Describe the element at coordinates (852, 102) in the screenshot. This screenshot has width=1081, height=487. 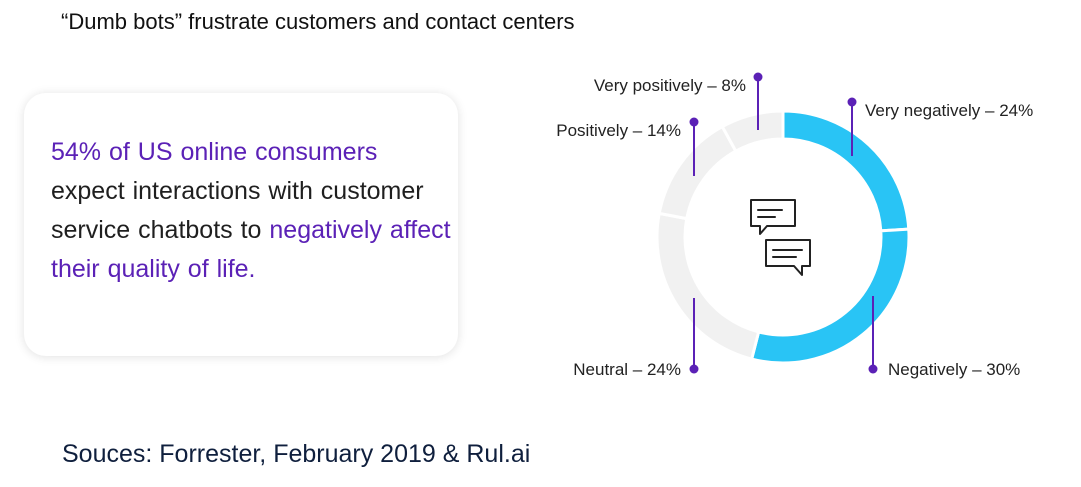
I see `leader-dot-very-negatively` at that location.